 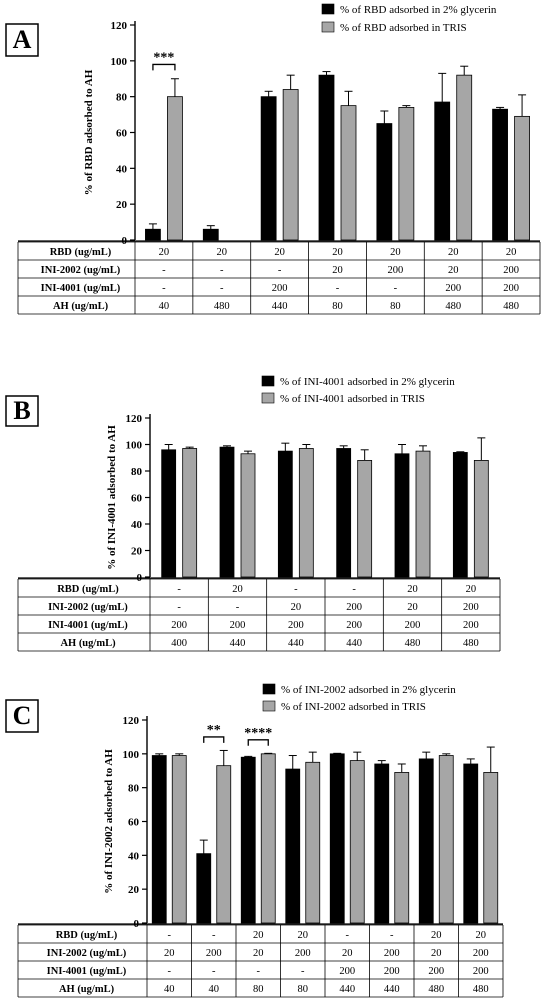 I want to click on panel-letter: C, so click(x=22, y=715).